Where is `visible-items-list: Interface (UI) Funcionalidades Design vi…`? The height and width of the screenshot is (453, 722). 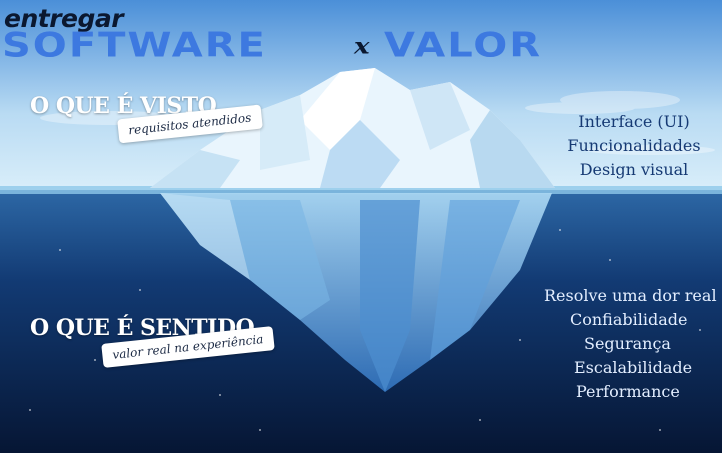 visible-items-list: Interface (UI) Funcionalidades Design vi… is located at coordinates (634, 146).